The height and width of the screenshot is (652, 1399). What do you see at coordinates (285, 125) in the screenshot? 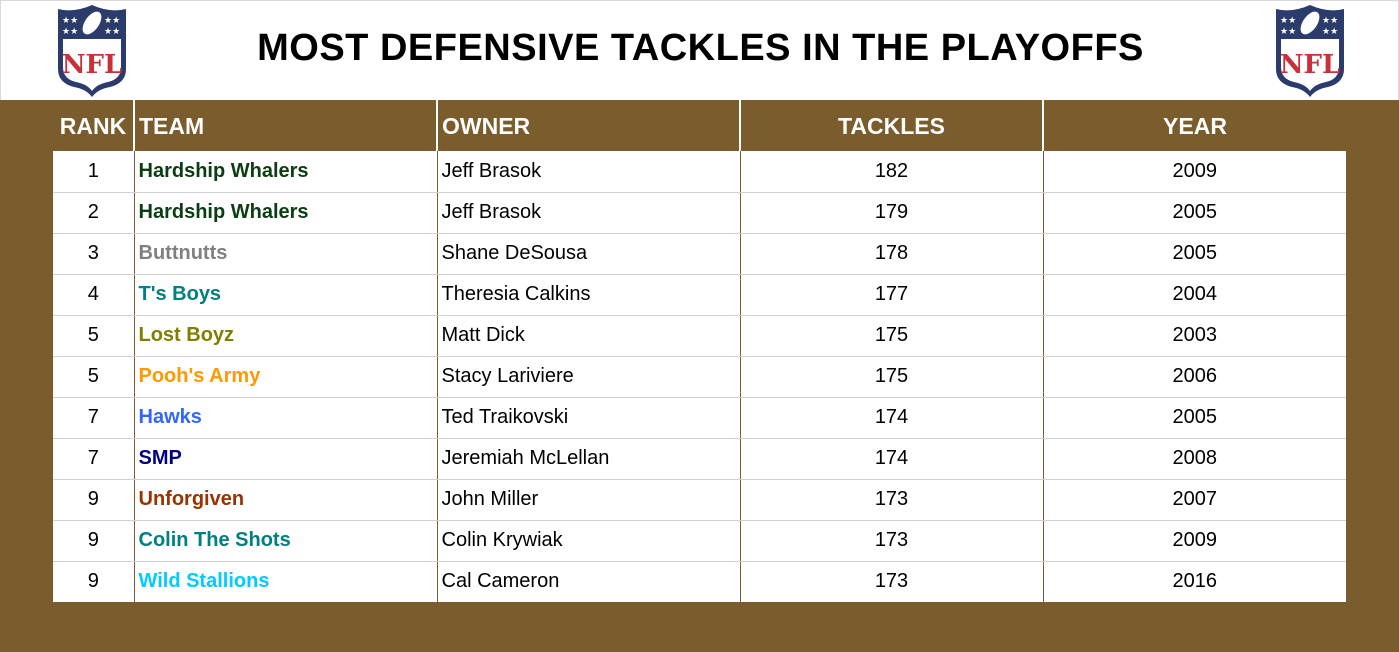
I see `column-header-team: TEAM` at bounding box center [285, 125].